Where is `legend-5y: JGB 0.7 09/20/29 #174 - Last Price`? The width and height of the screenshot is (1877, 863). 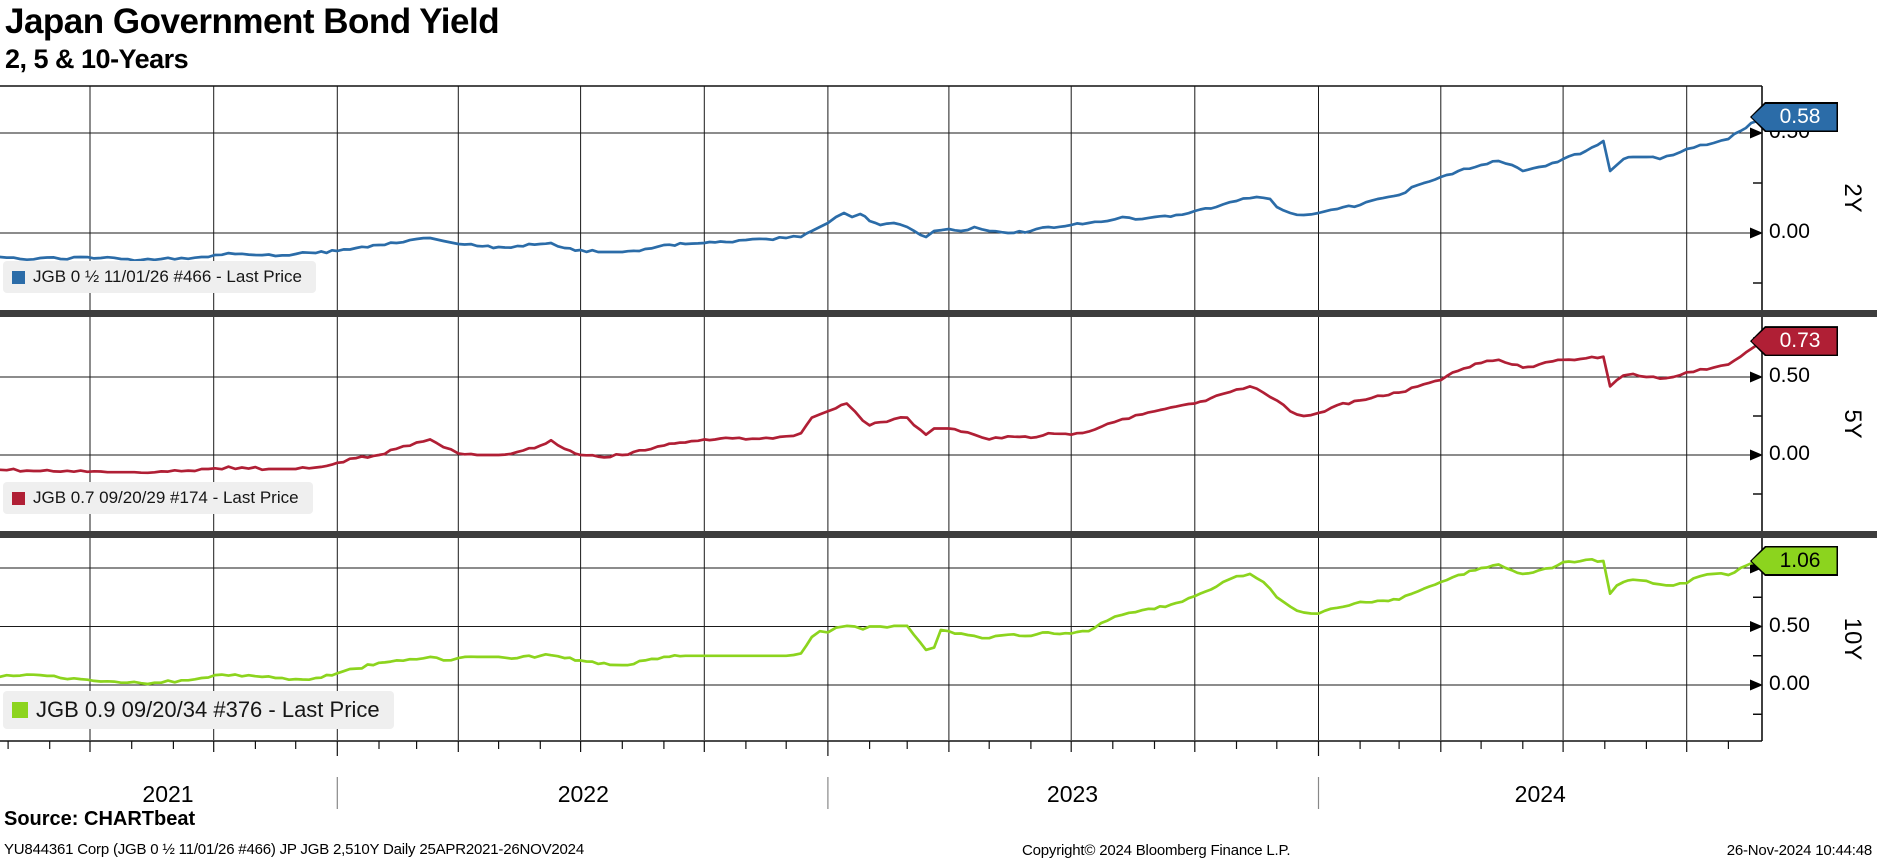 legend-5y: JGB 0.7 09/20/29 #174 - Last Price is located at coordinates (158, 498).